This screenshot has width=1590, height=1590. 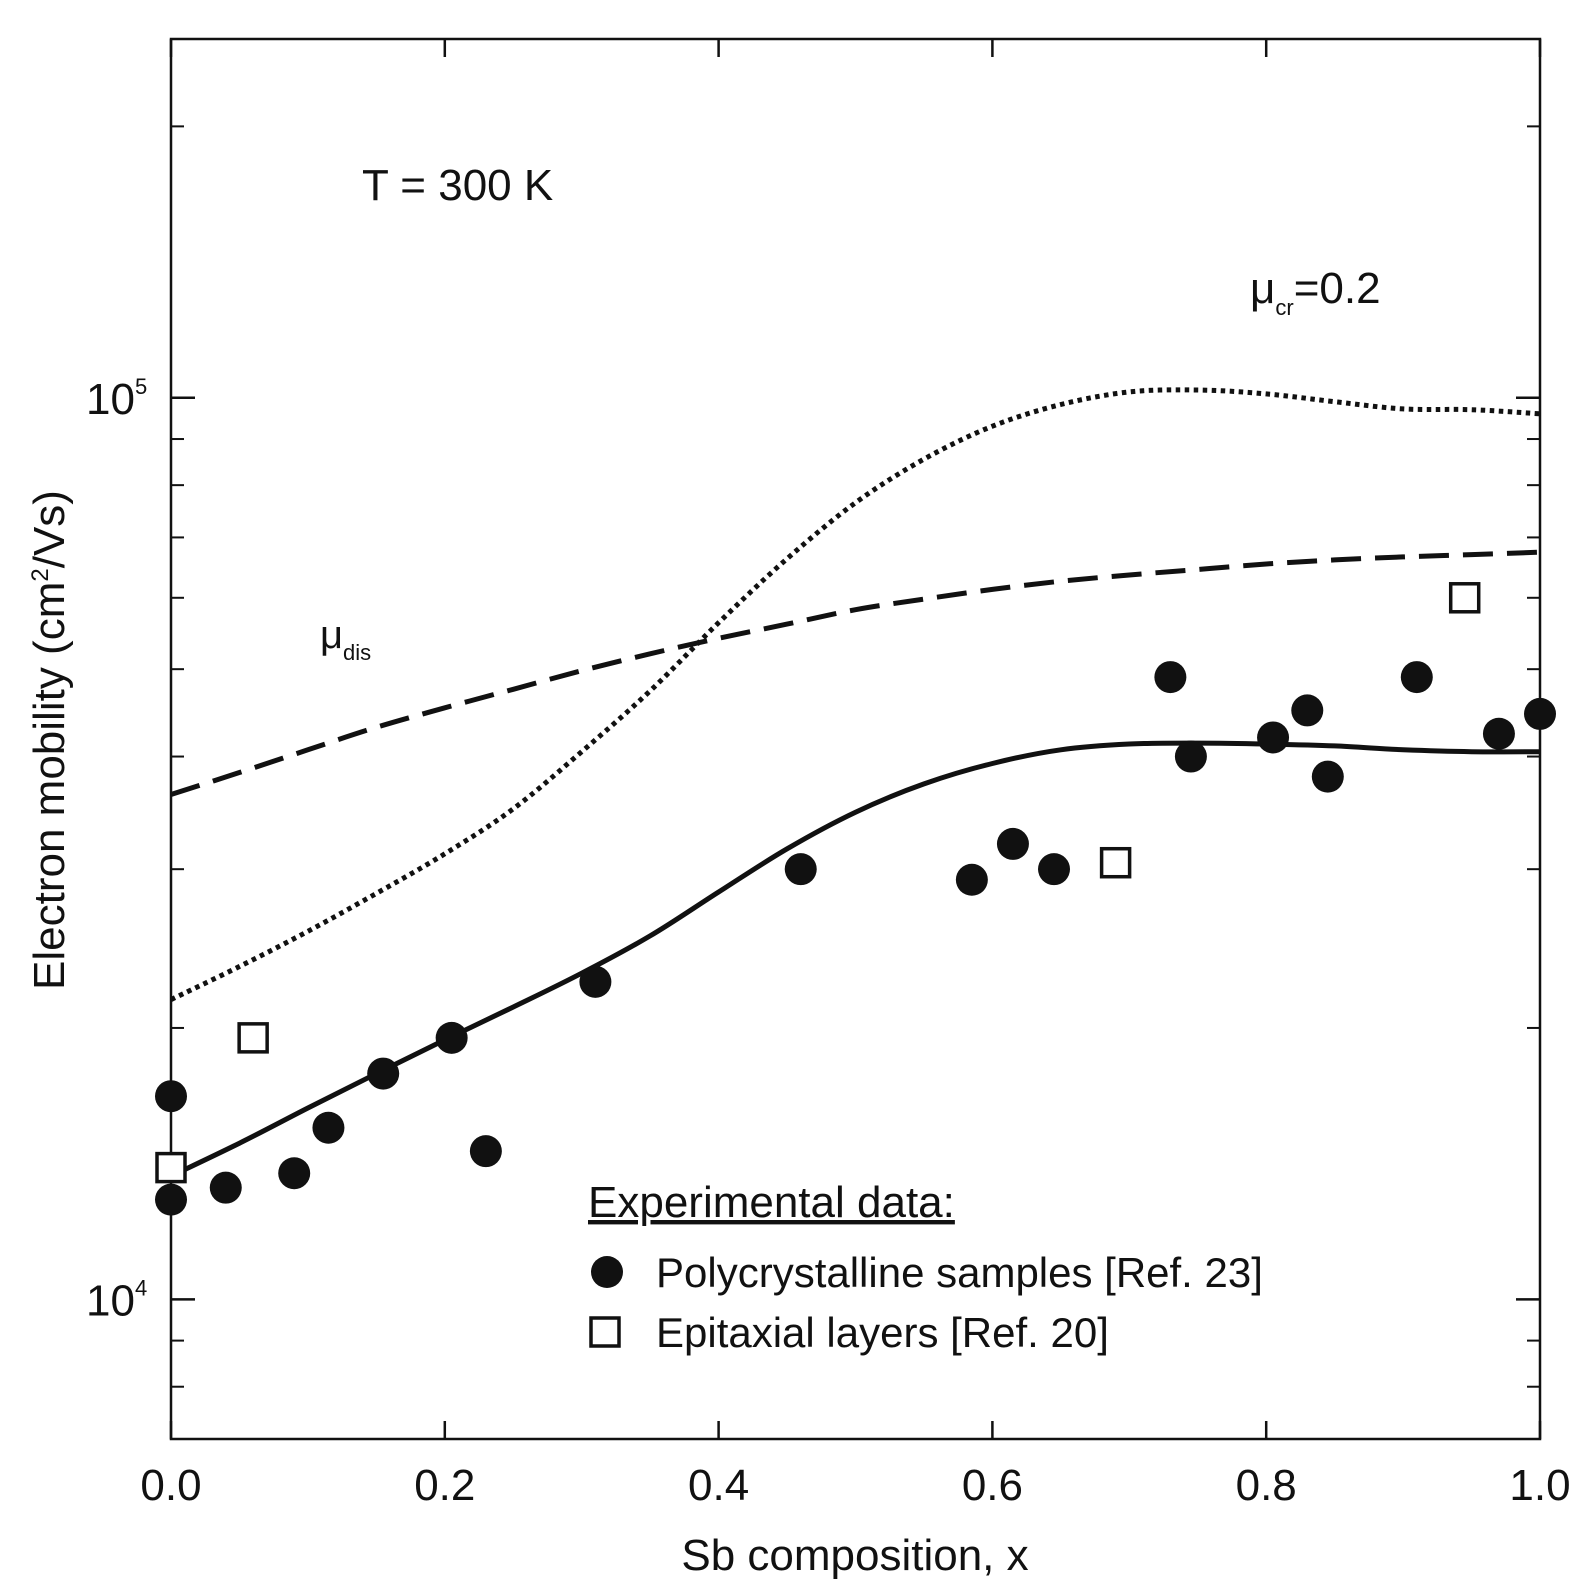 I want to click on y-tick-label: 10⁴, so click(x=116, y=1300).